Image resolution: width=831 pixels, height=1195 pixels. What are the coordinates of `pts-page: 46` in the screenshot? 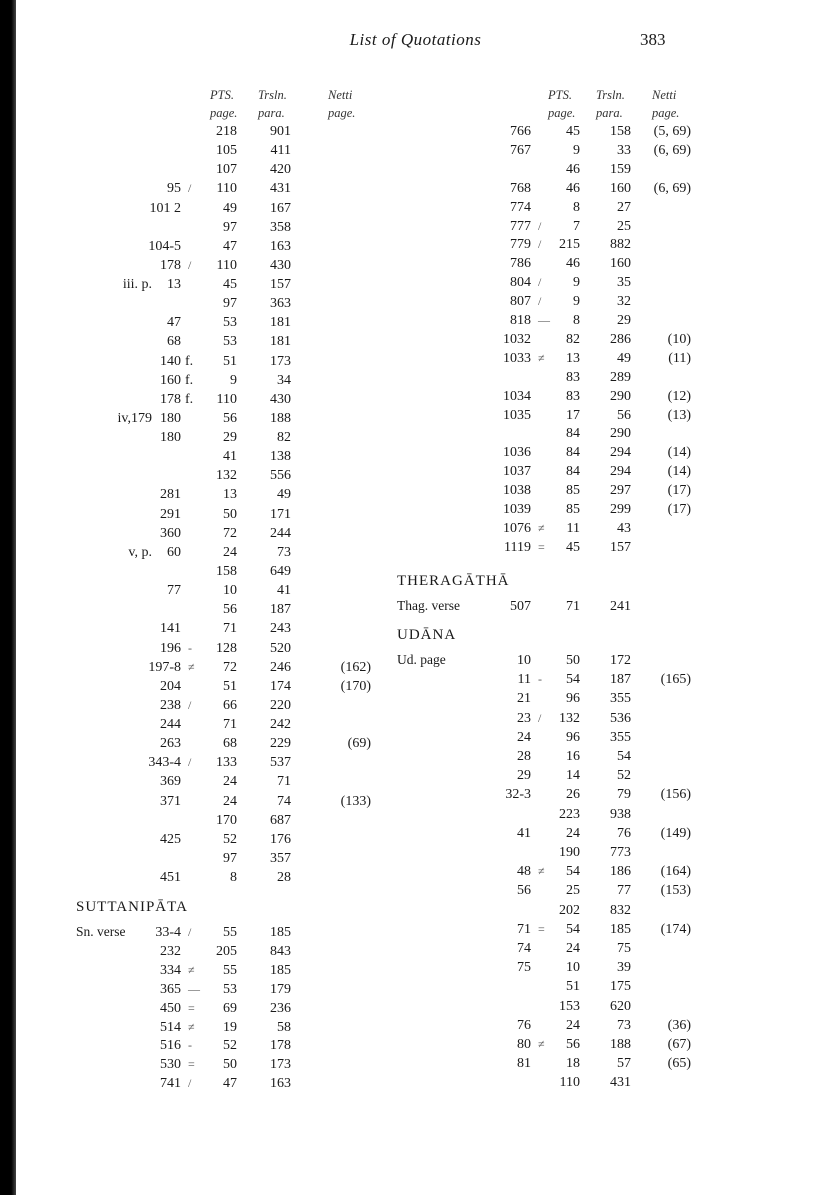 It's located at (573, 188).